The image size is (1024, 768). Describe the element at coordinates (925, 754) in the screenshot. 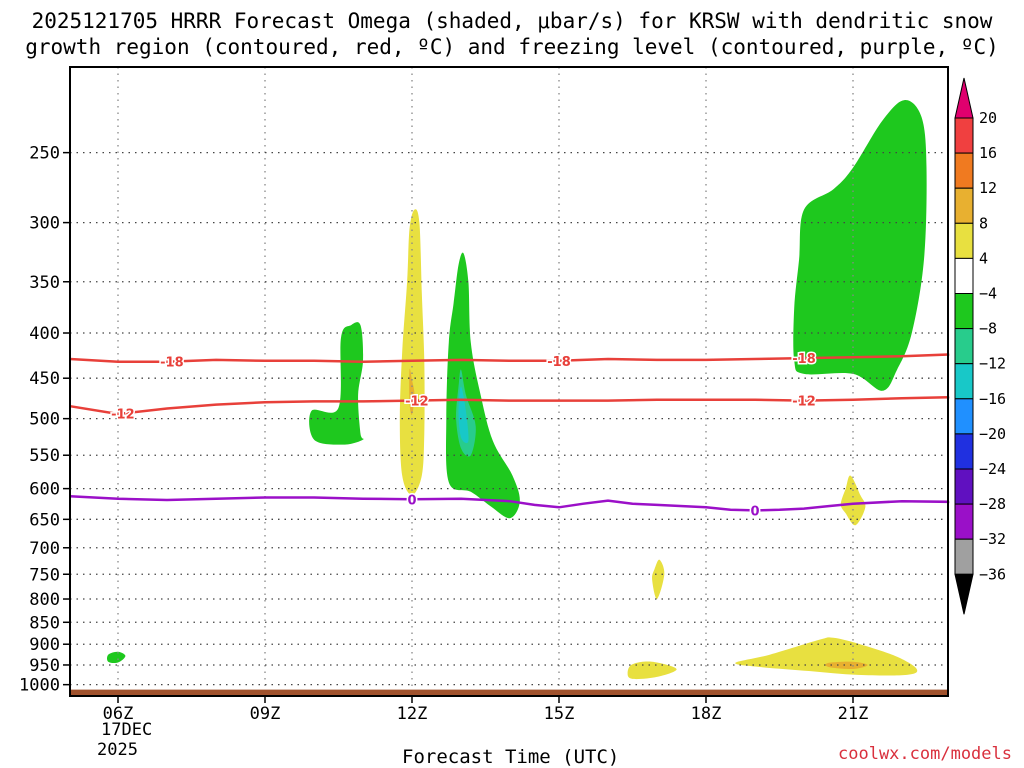

I see `credit-link: coolwx.com/models` at that location.